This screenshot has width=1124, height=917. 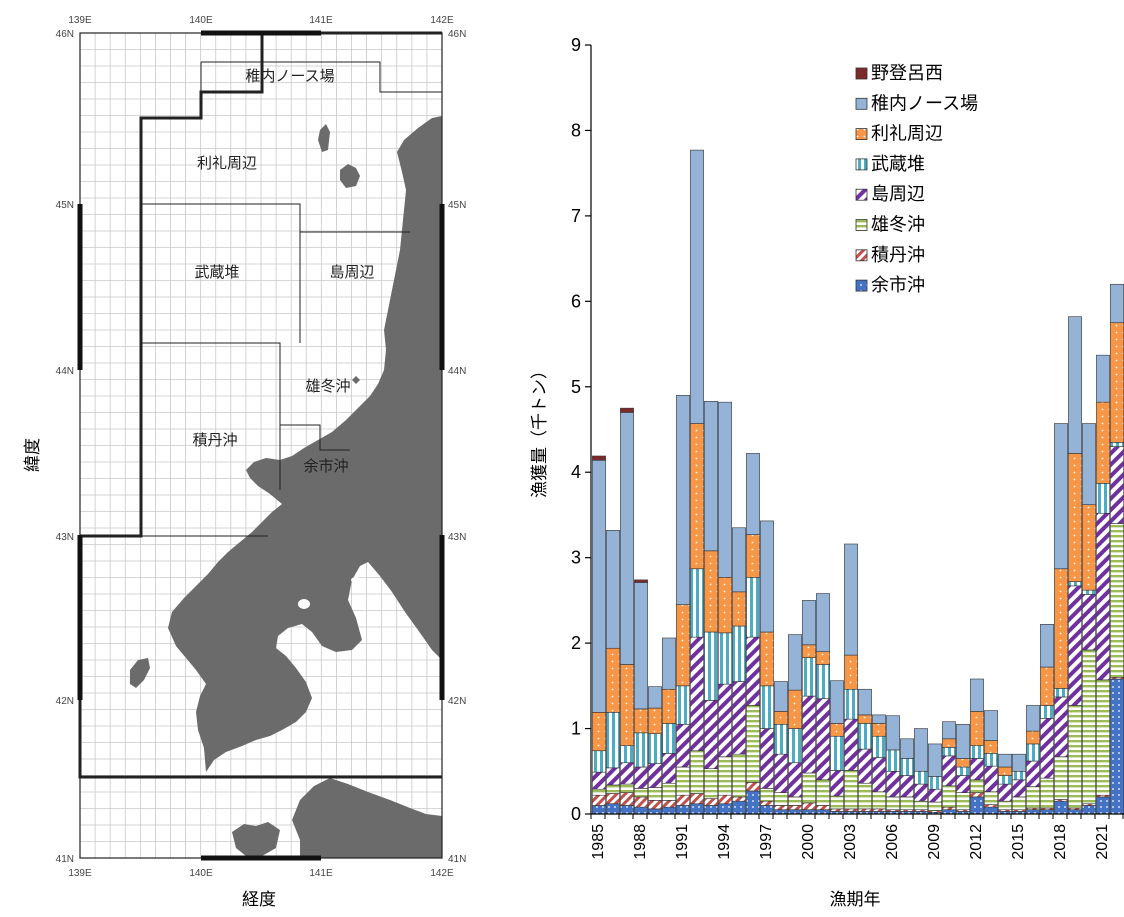 I want to click on map-ylabel: 緯度, so click(x=33, y=455).